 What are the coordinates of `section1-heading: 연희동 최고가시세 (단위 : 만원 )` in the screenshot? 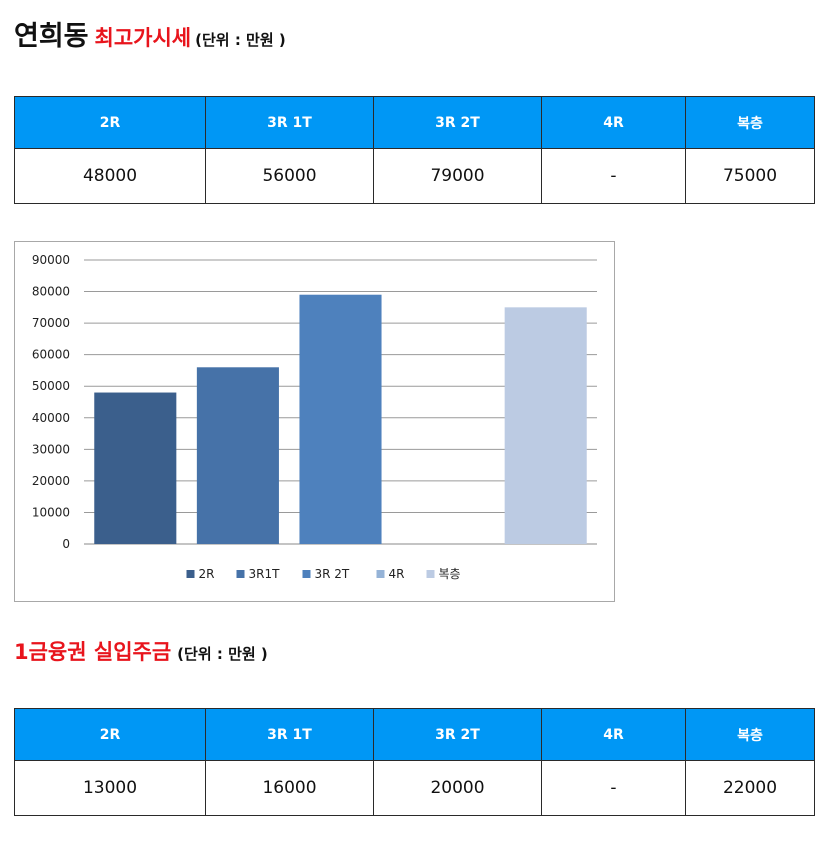 It's located at (150, 33).